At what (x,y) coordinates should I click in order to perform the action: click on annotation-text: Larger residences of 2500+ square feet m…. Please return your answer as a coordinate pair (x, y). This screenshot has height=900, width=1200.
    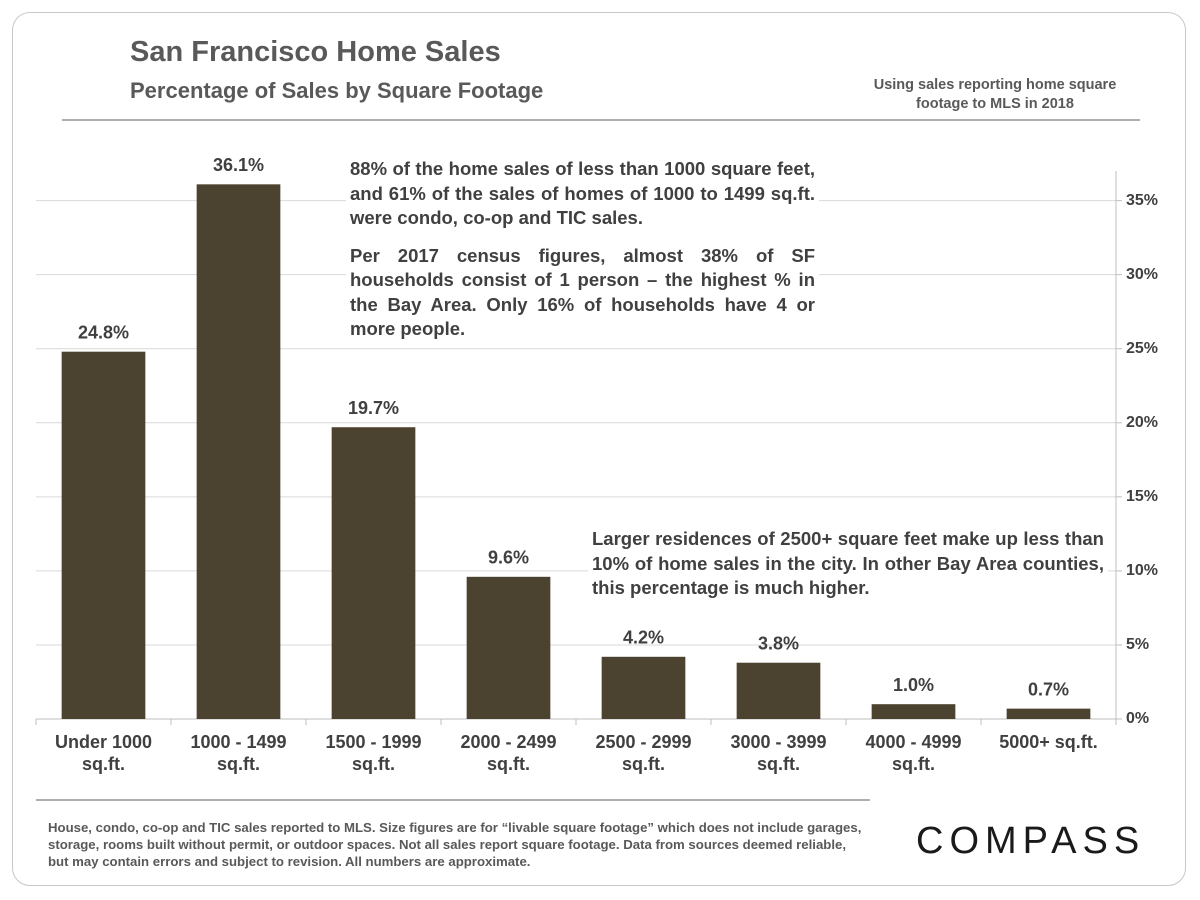
    Looking at the image, I should click on (848, 563).